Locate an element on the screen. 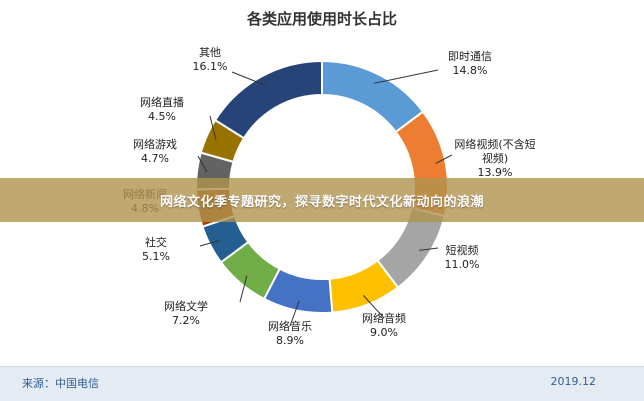 This screenshot has height=401, width=644. slice-label-1: 网络视频(不含短 is located at coordinates (494, 144).